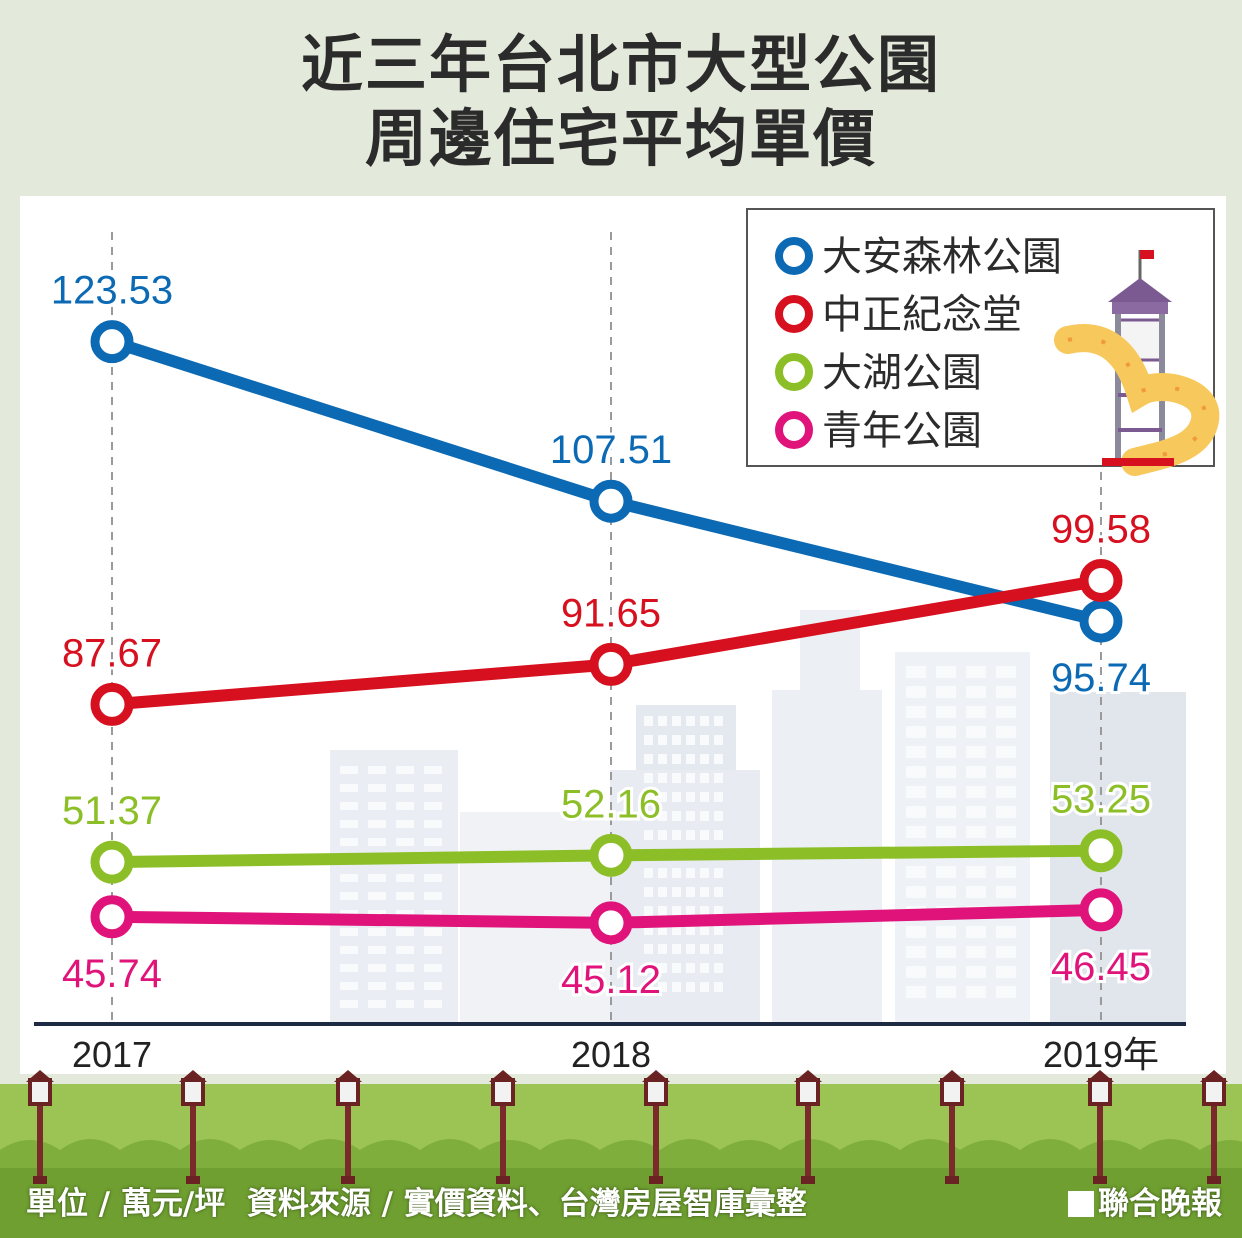  I want to click on publisher-credit: 聯合晚報, so click(1145, 1200).